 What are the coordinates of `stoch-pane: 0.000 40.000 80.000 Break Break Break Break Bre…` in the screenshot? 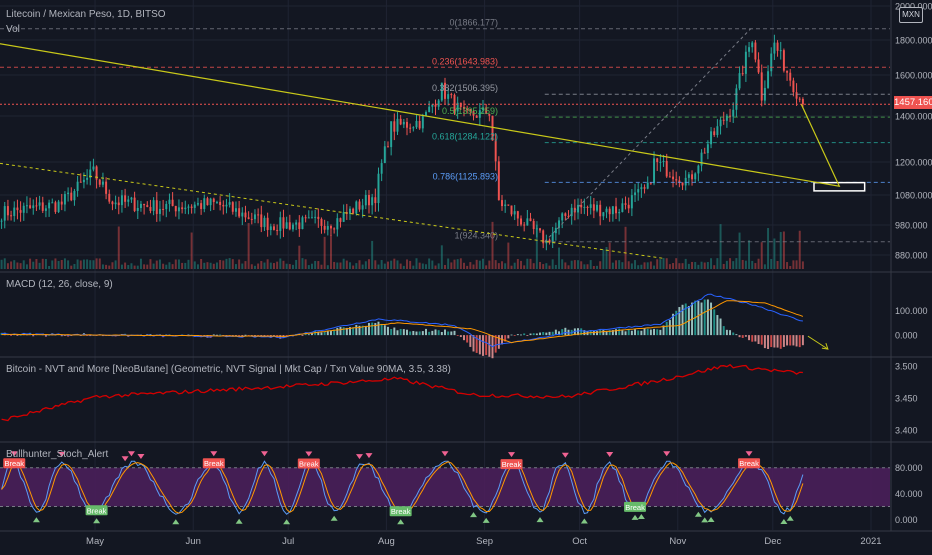 It's located at (461, 488).